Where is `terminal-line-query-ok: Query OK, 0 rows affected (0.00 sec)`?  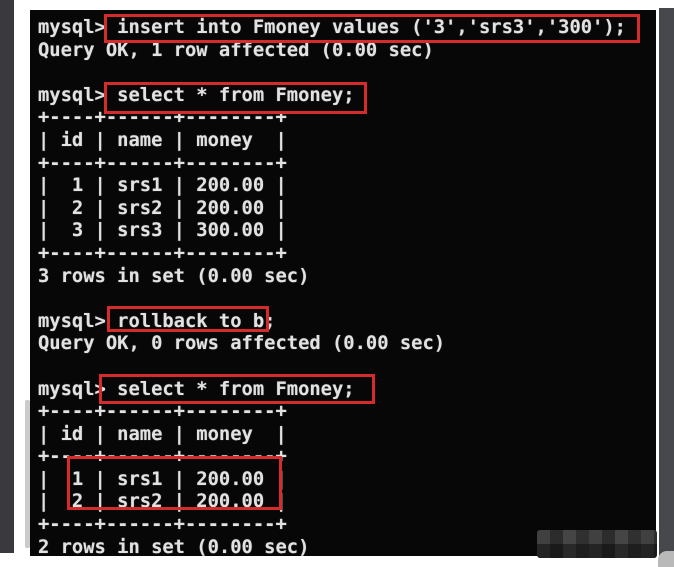
terminal-line-query-ok: Query OK, 0 rows affected (0.00 sec) is located at coordinates (242, 344).